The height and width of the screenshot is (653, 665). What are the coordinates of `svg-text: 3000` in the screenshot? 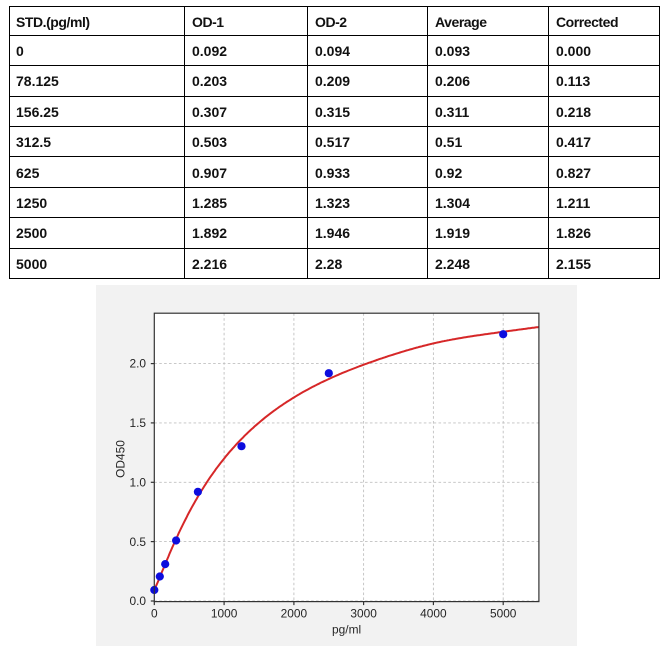 It's located at (363, 614).